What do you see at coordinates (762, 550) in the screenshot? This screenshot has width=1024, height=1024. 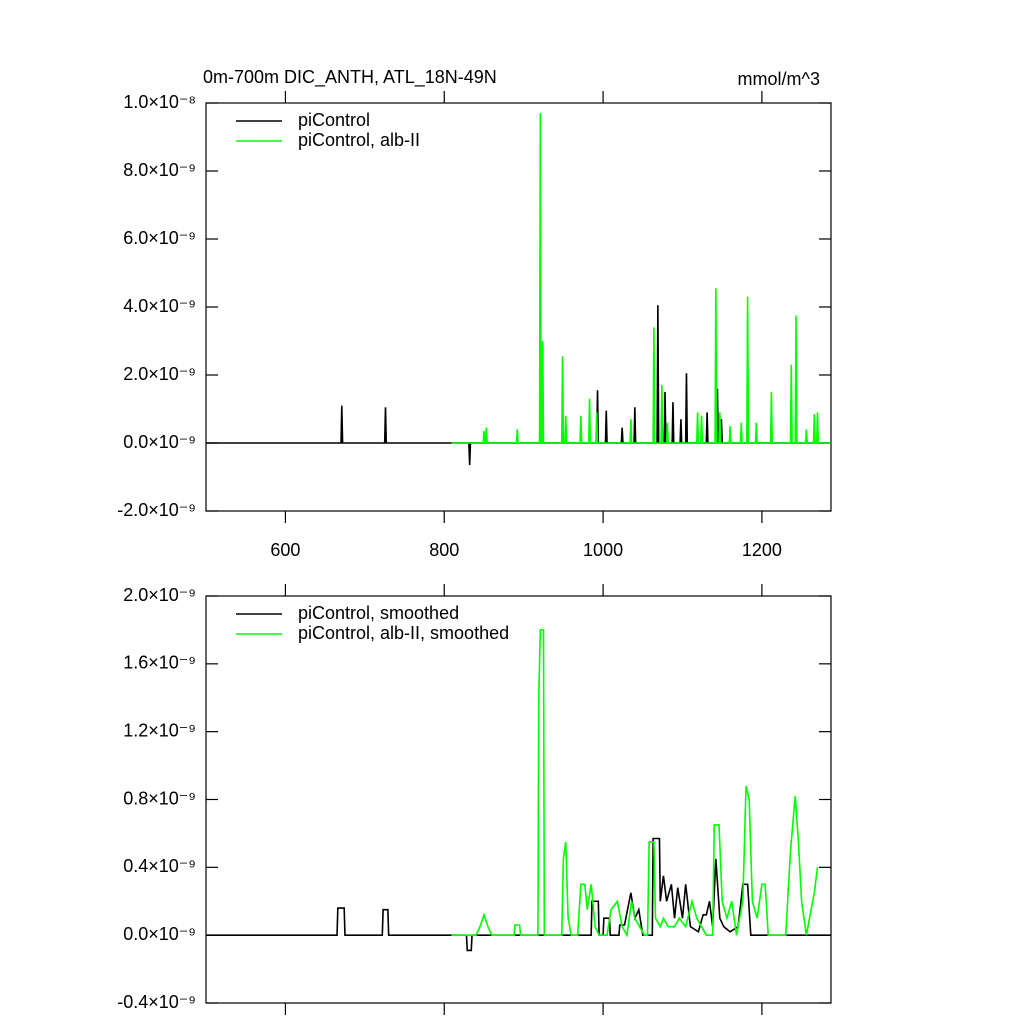 I see `x-tick-label: 1200` at bounding box center [762, 550].